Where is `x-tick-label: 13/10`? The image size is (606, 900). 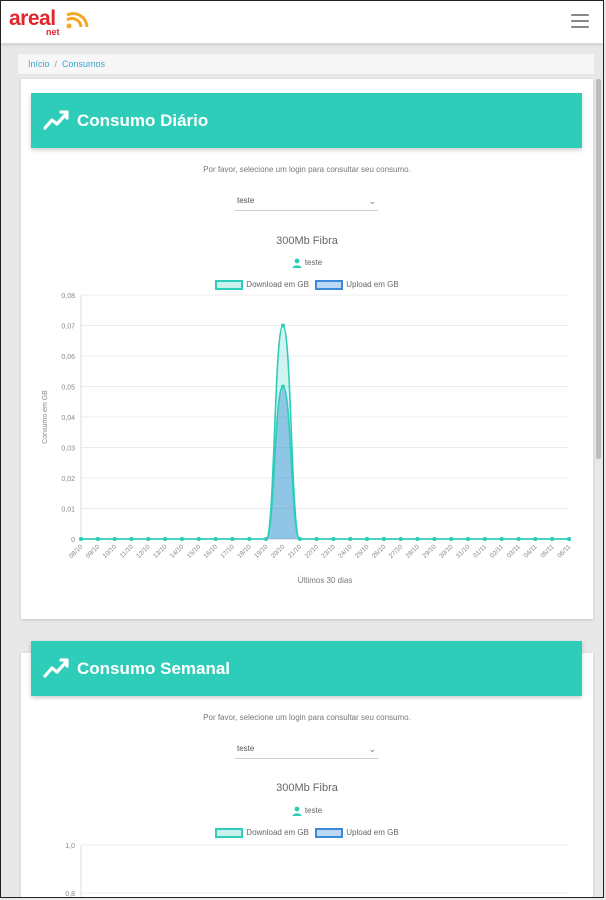 x-tick-label: 13/10 is located at coordinates (160, 551).